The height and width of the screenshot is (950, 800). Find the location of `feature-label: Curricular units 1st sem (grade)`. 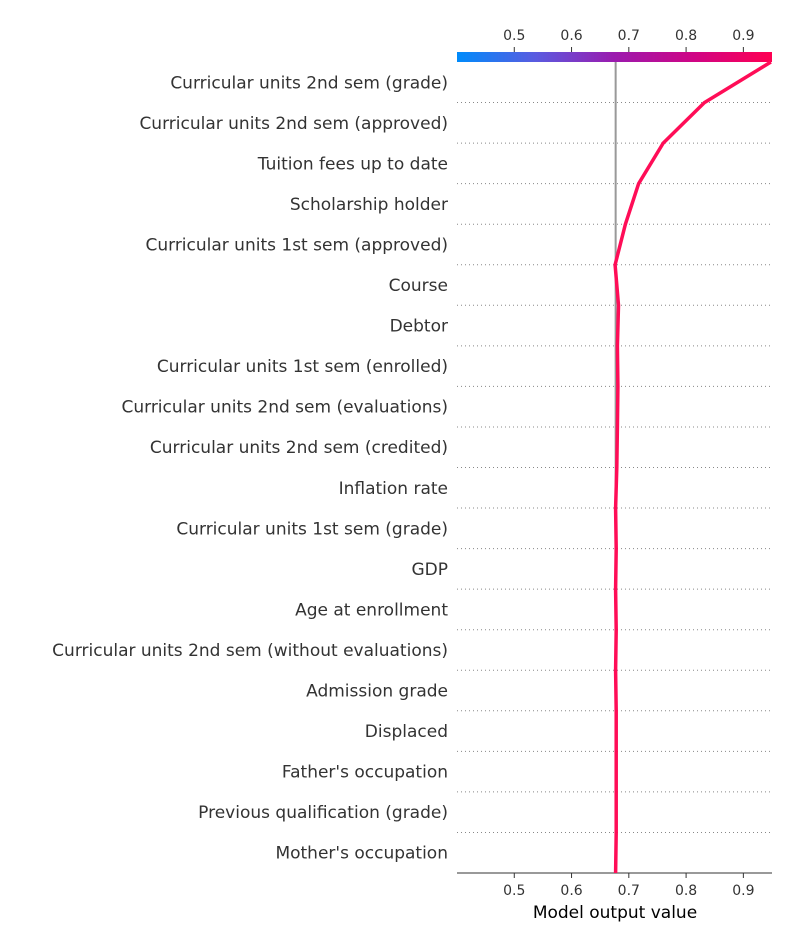

feature-label: Curricular units 1st sem (grade) is located at coordinates (312, 529).